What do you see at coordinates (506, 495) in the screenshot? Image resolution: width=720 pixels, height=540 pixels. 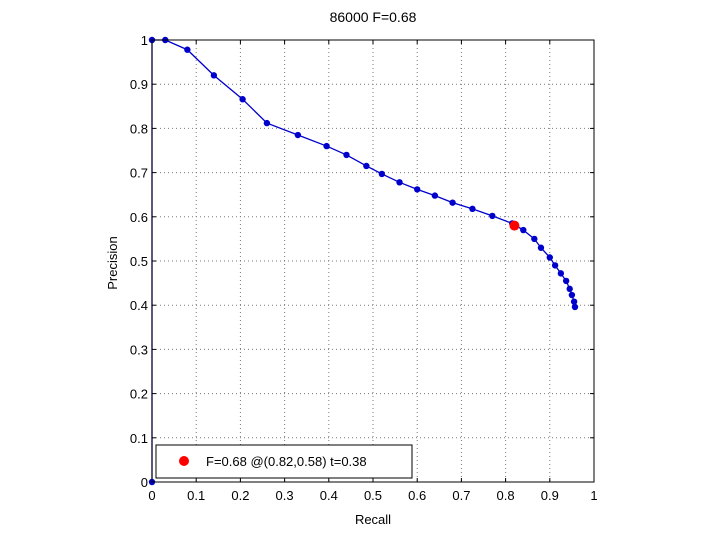 I see `x-tick-label: 0.8` at bounding box center [506, 495].